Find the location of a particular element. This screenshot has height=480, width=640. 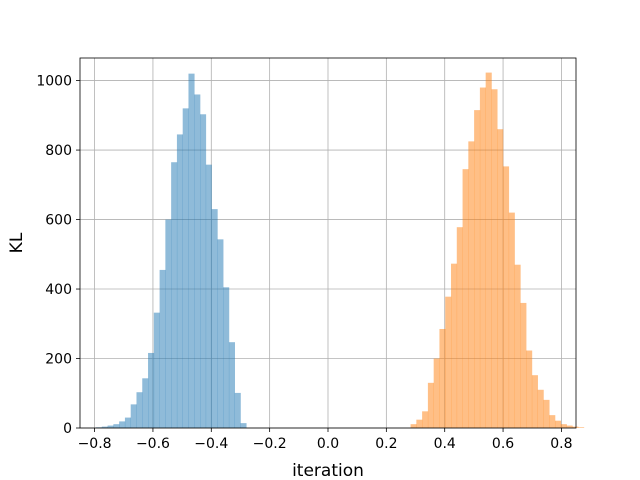

y-tick-label: 200 is located at coordinates (58, 360).